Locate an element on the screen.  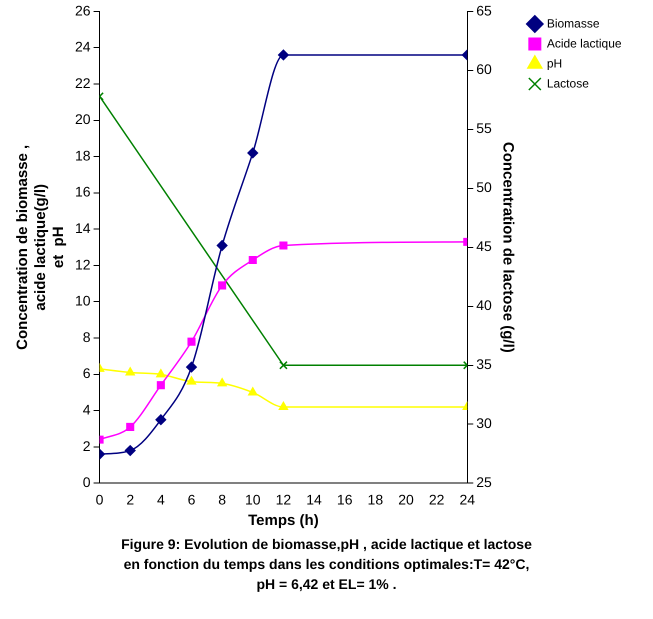
x-tick-label: 14 is located at coordinates (314, 499).